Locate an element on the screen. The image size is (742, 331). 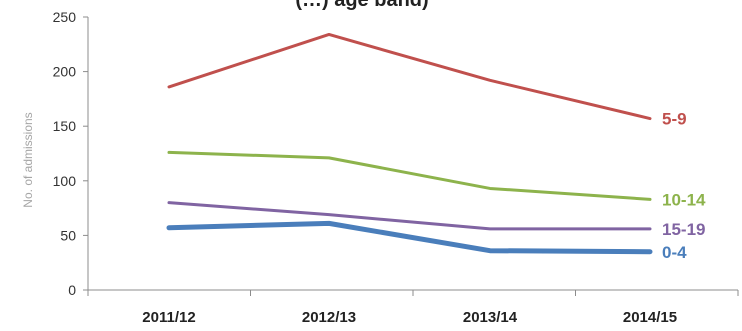
series-label-5-9: 5-9 is located at coordinates (674, 119).